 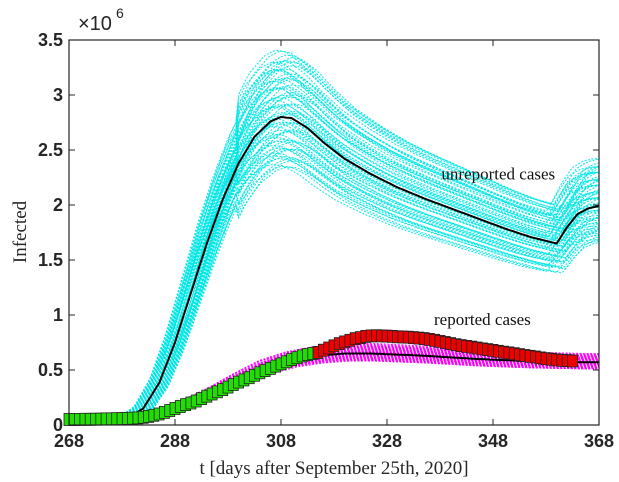 I want to click on y-exponent-base: ×10, so click(x=95, y=24).